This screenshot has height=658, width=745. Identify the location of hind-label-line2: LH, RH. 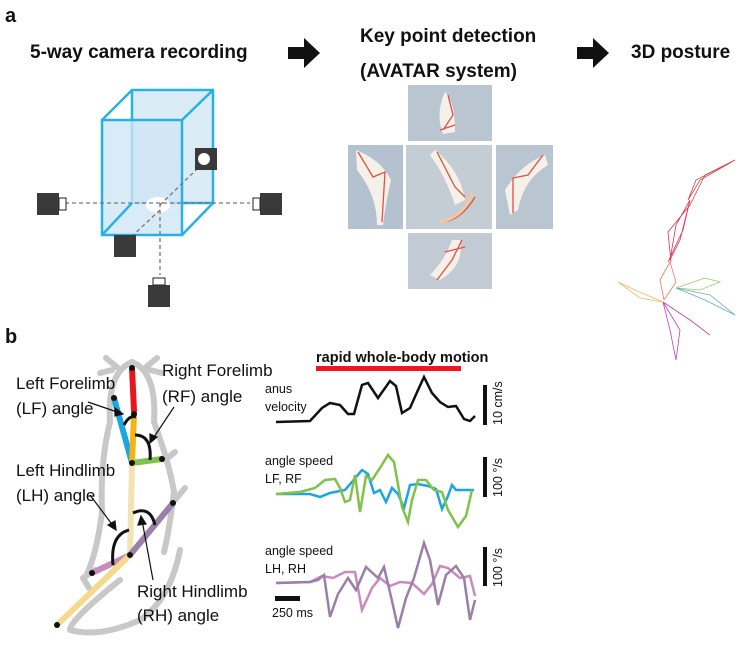
(285, 569).